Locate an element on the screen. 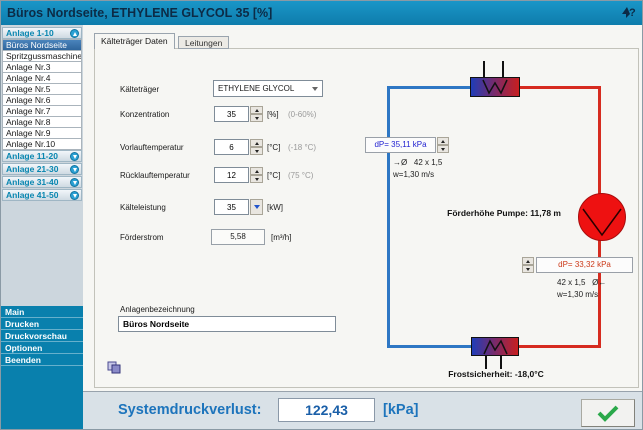 This screenshot has height=430, width=643. konzentration-input is located at coordinates (231, 114).